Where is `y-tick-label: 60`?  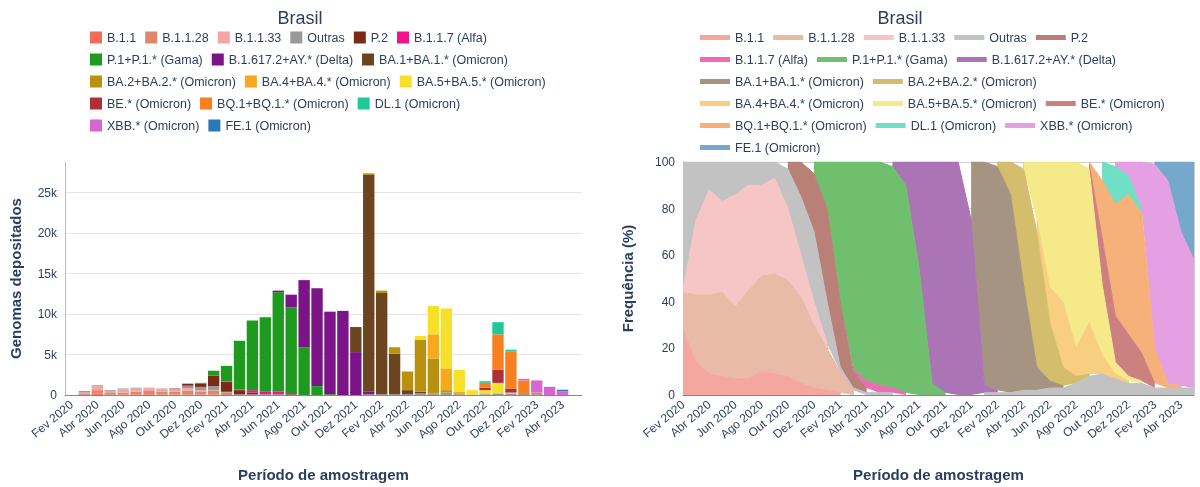
y-tick-label: 60 is located at coordinates (668, 255).